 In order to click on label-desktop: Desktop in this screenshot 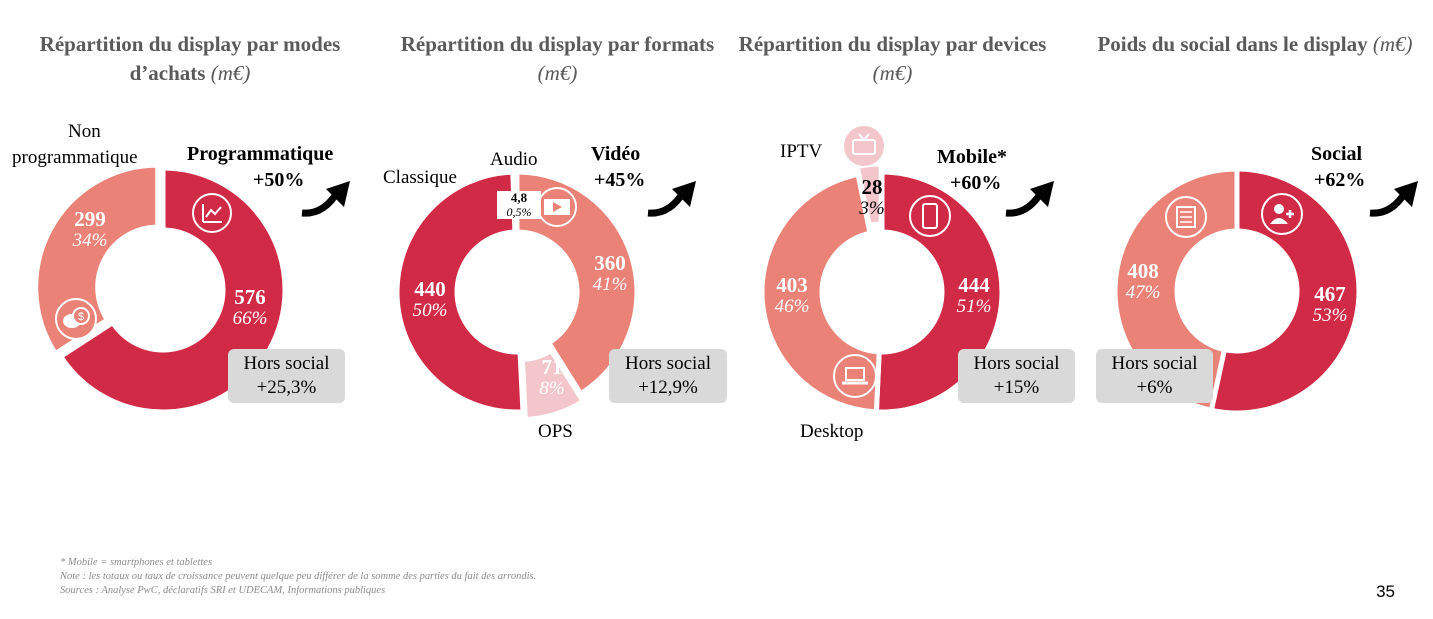, I will do `click(832, 431)`.